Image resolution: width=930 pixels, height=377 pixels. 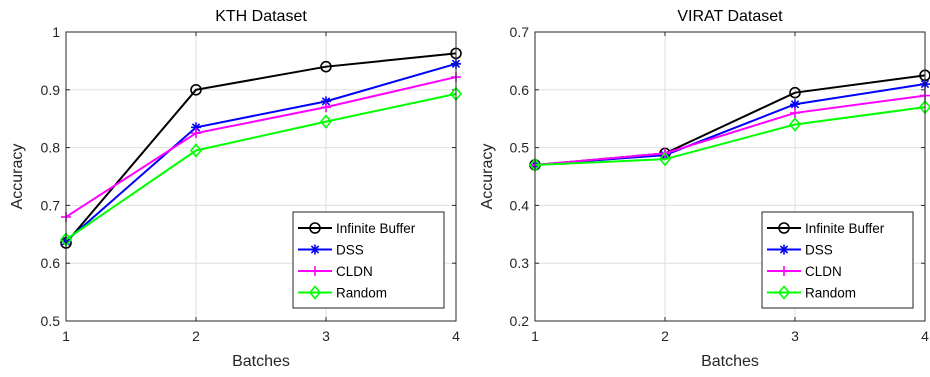 What do you see at coordinates (51, 148) in the screenshot?
I see `y-tick-label: 0.8` at bounding box center [51, 148].